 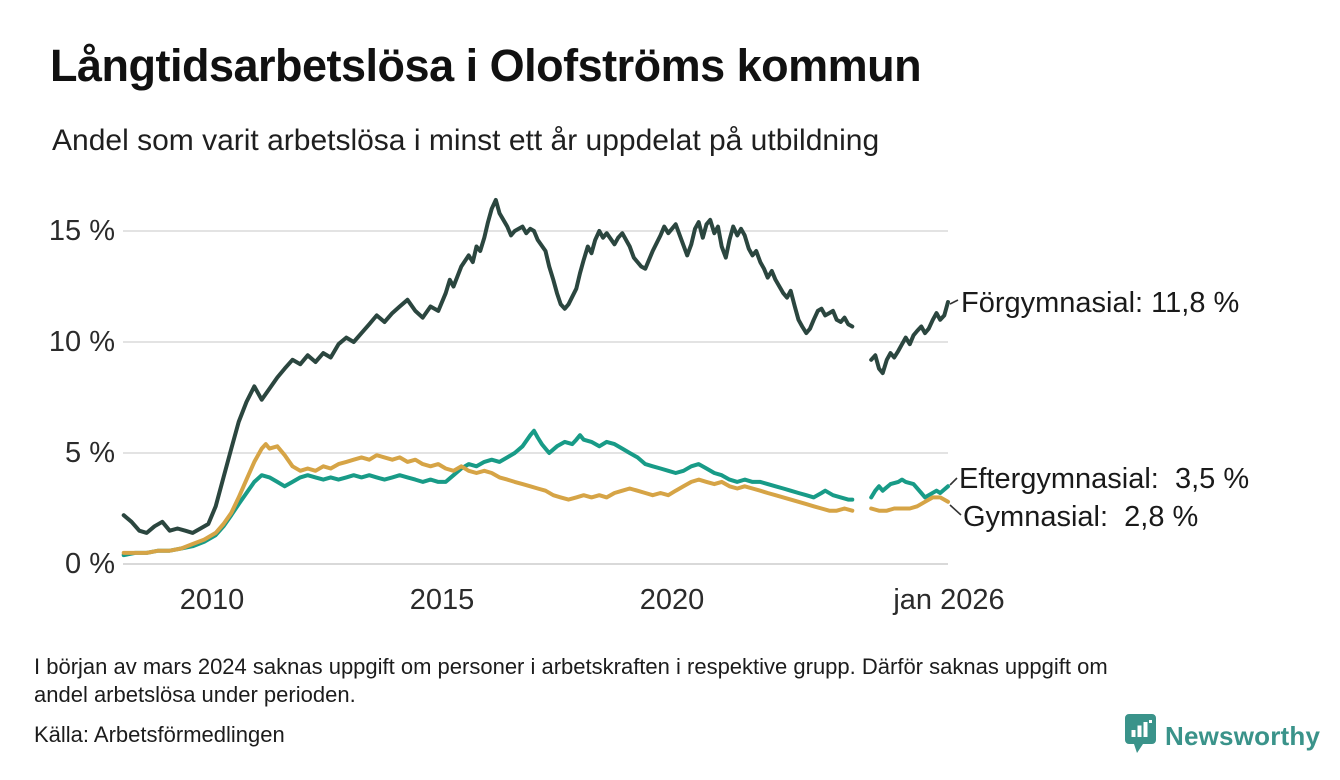 I want to click on series-line-förgymnasial-segment-2, so click(x=909, y=338).